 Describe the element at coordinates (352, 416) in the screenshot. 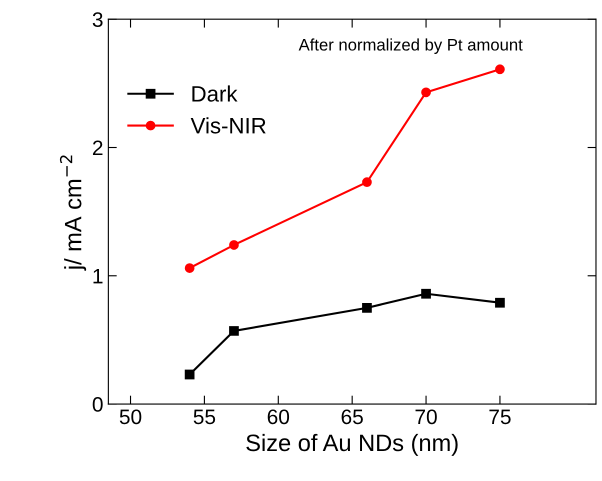

I see `x-tick-label: 65` at that location.